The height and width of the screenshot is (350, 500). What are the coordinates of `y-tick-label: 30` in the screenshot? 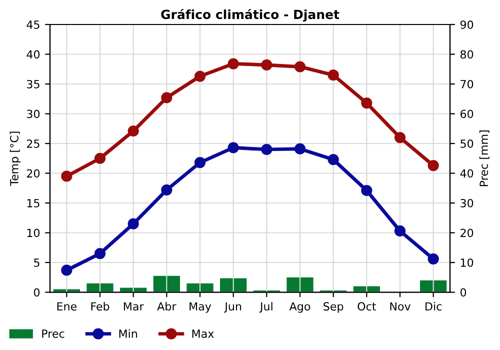 It's located at (33, 114).